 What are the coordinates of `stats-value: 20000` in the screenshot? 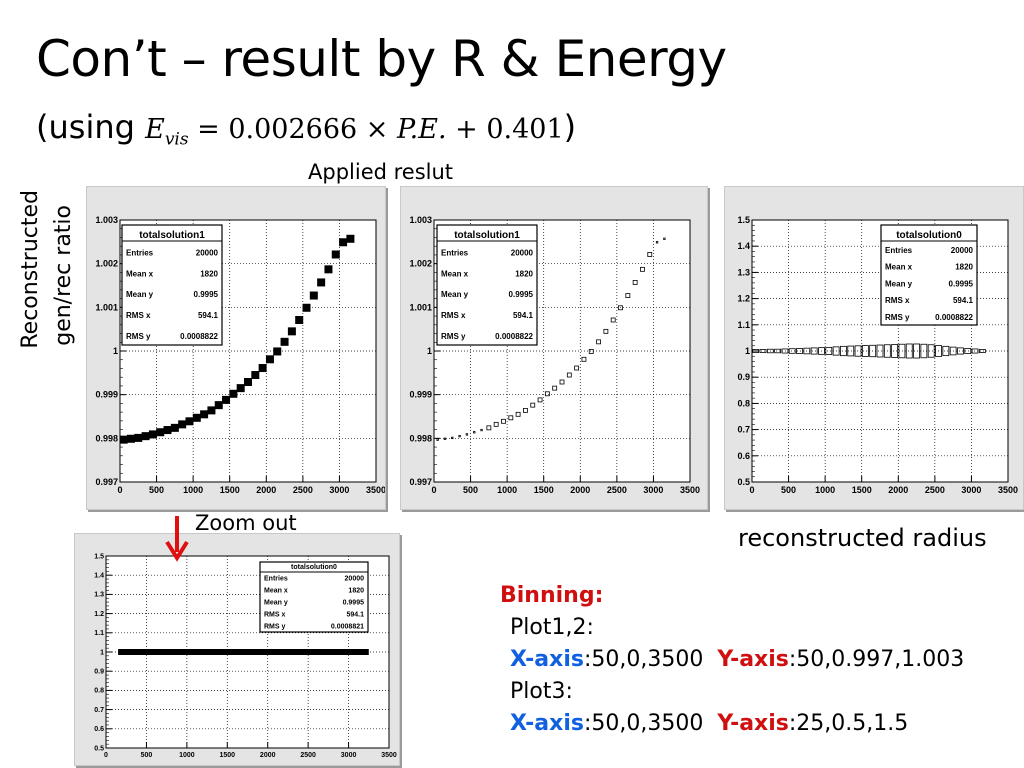 It's located at (355, 578).